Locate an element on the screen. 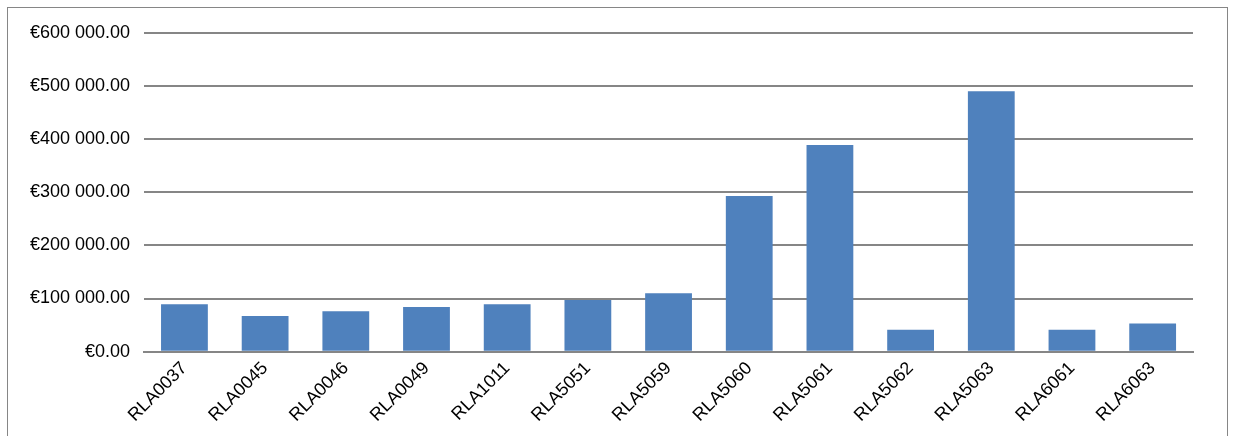 The height and width of the screenshot is (436, 1237). y-tick-label: €500 000.00 is located at coordinates (80, 84).